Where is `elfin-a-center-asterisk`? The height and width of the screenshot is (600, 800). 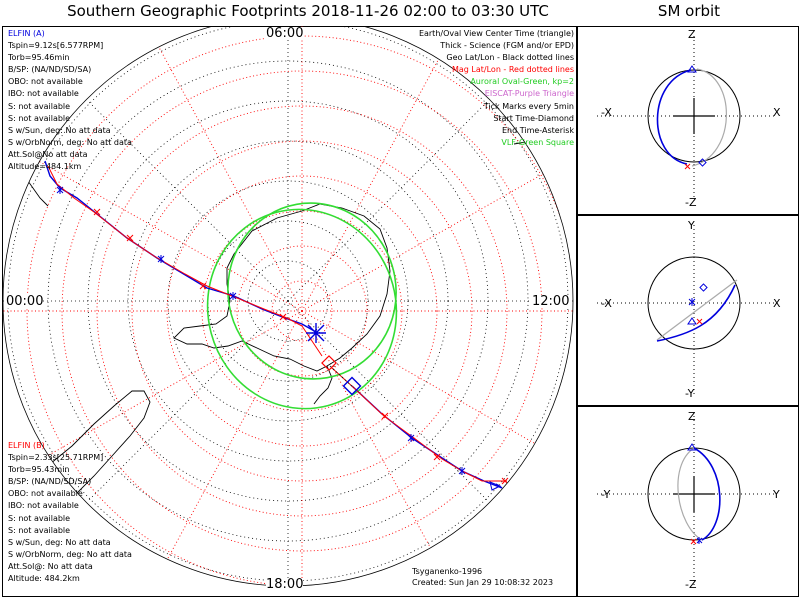 elfin-a-center-asterisk is located at coordinates (316, 333).